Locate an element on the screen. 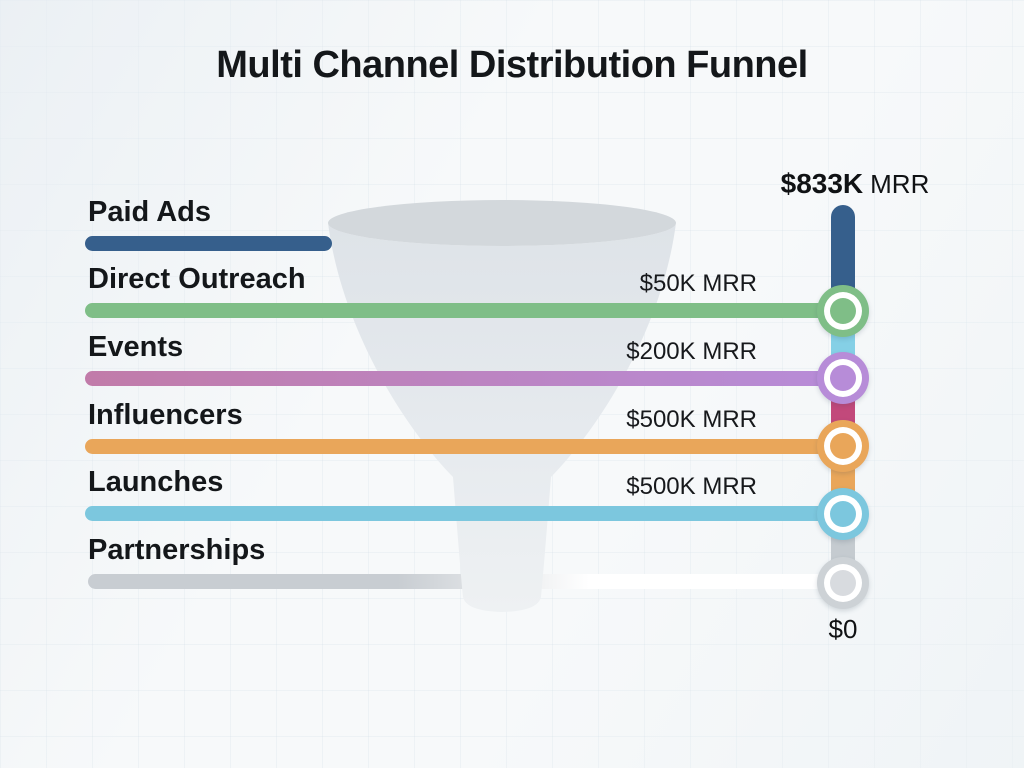 This screenshot has width=1024, height=768. bar-events is located at coordinates (464, 378).